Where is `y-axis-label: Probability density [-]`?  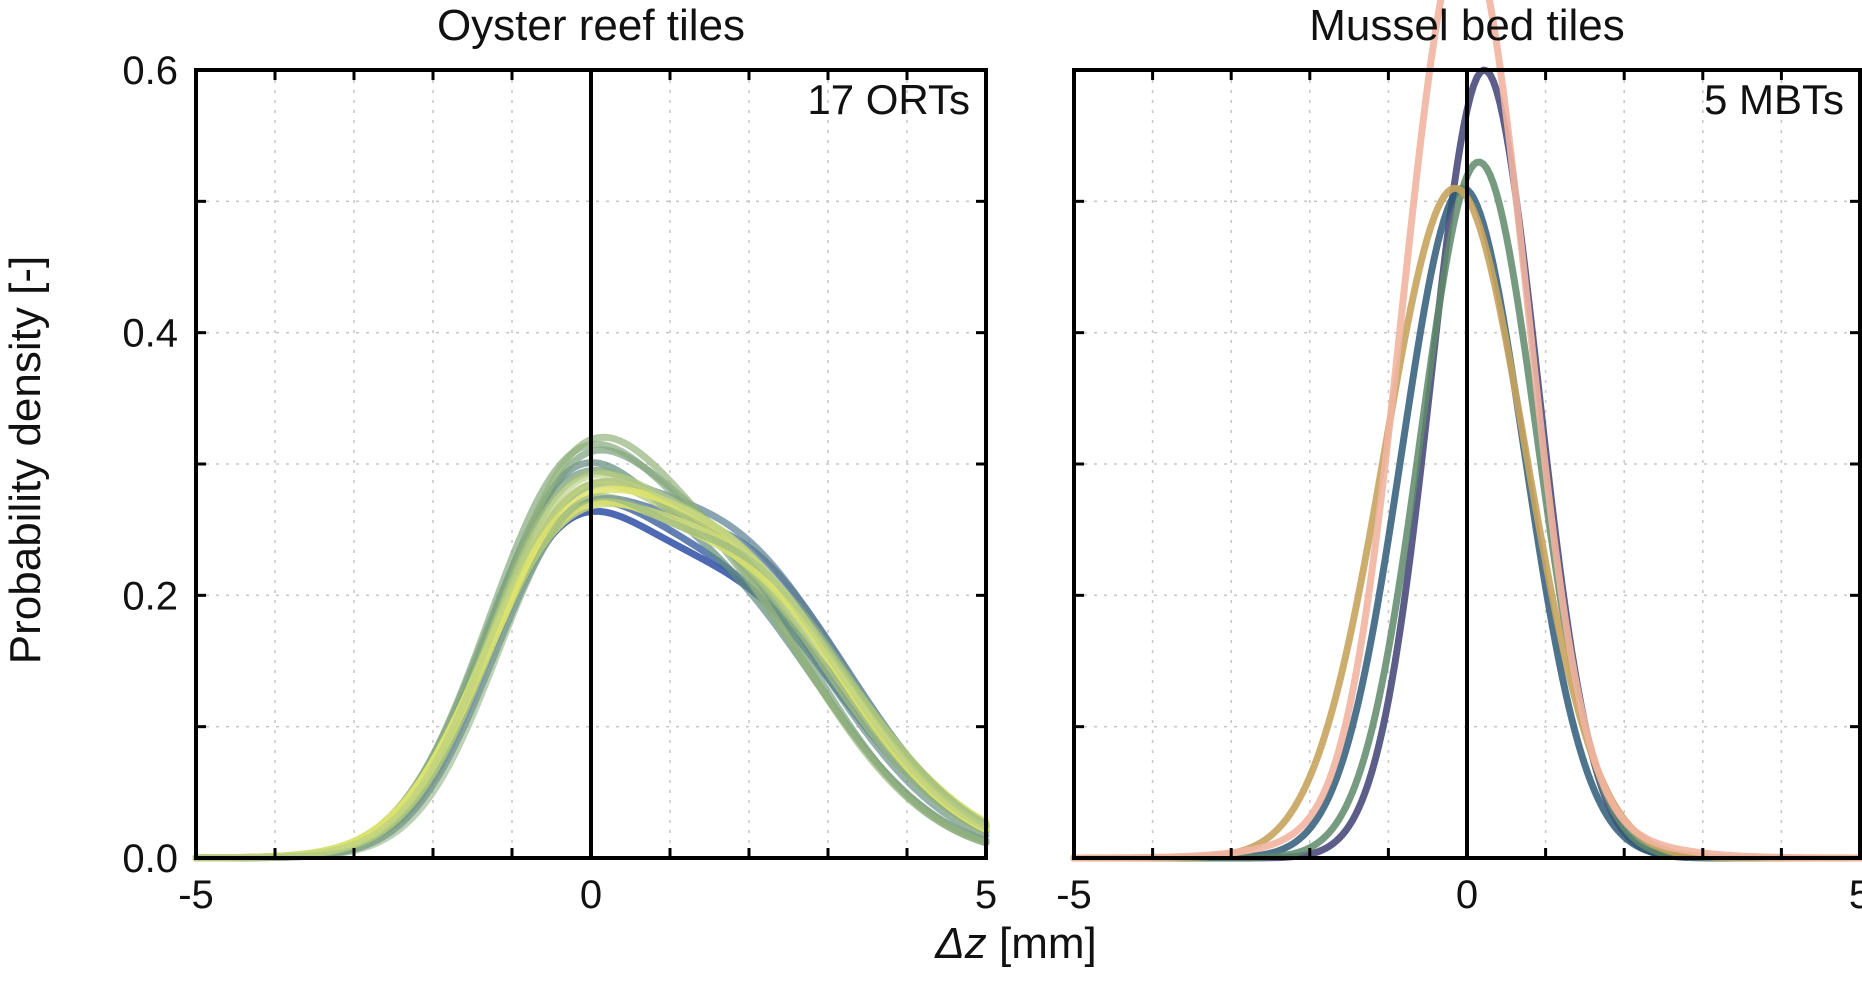 y-axis-label: Probability density [-] is located at coordinates (25, 460).